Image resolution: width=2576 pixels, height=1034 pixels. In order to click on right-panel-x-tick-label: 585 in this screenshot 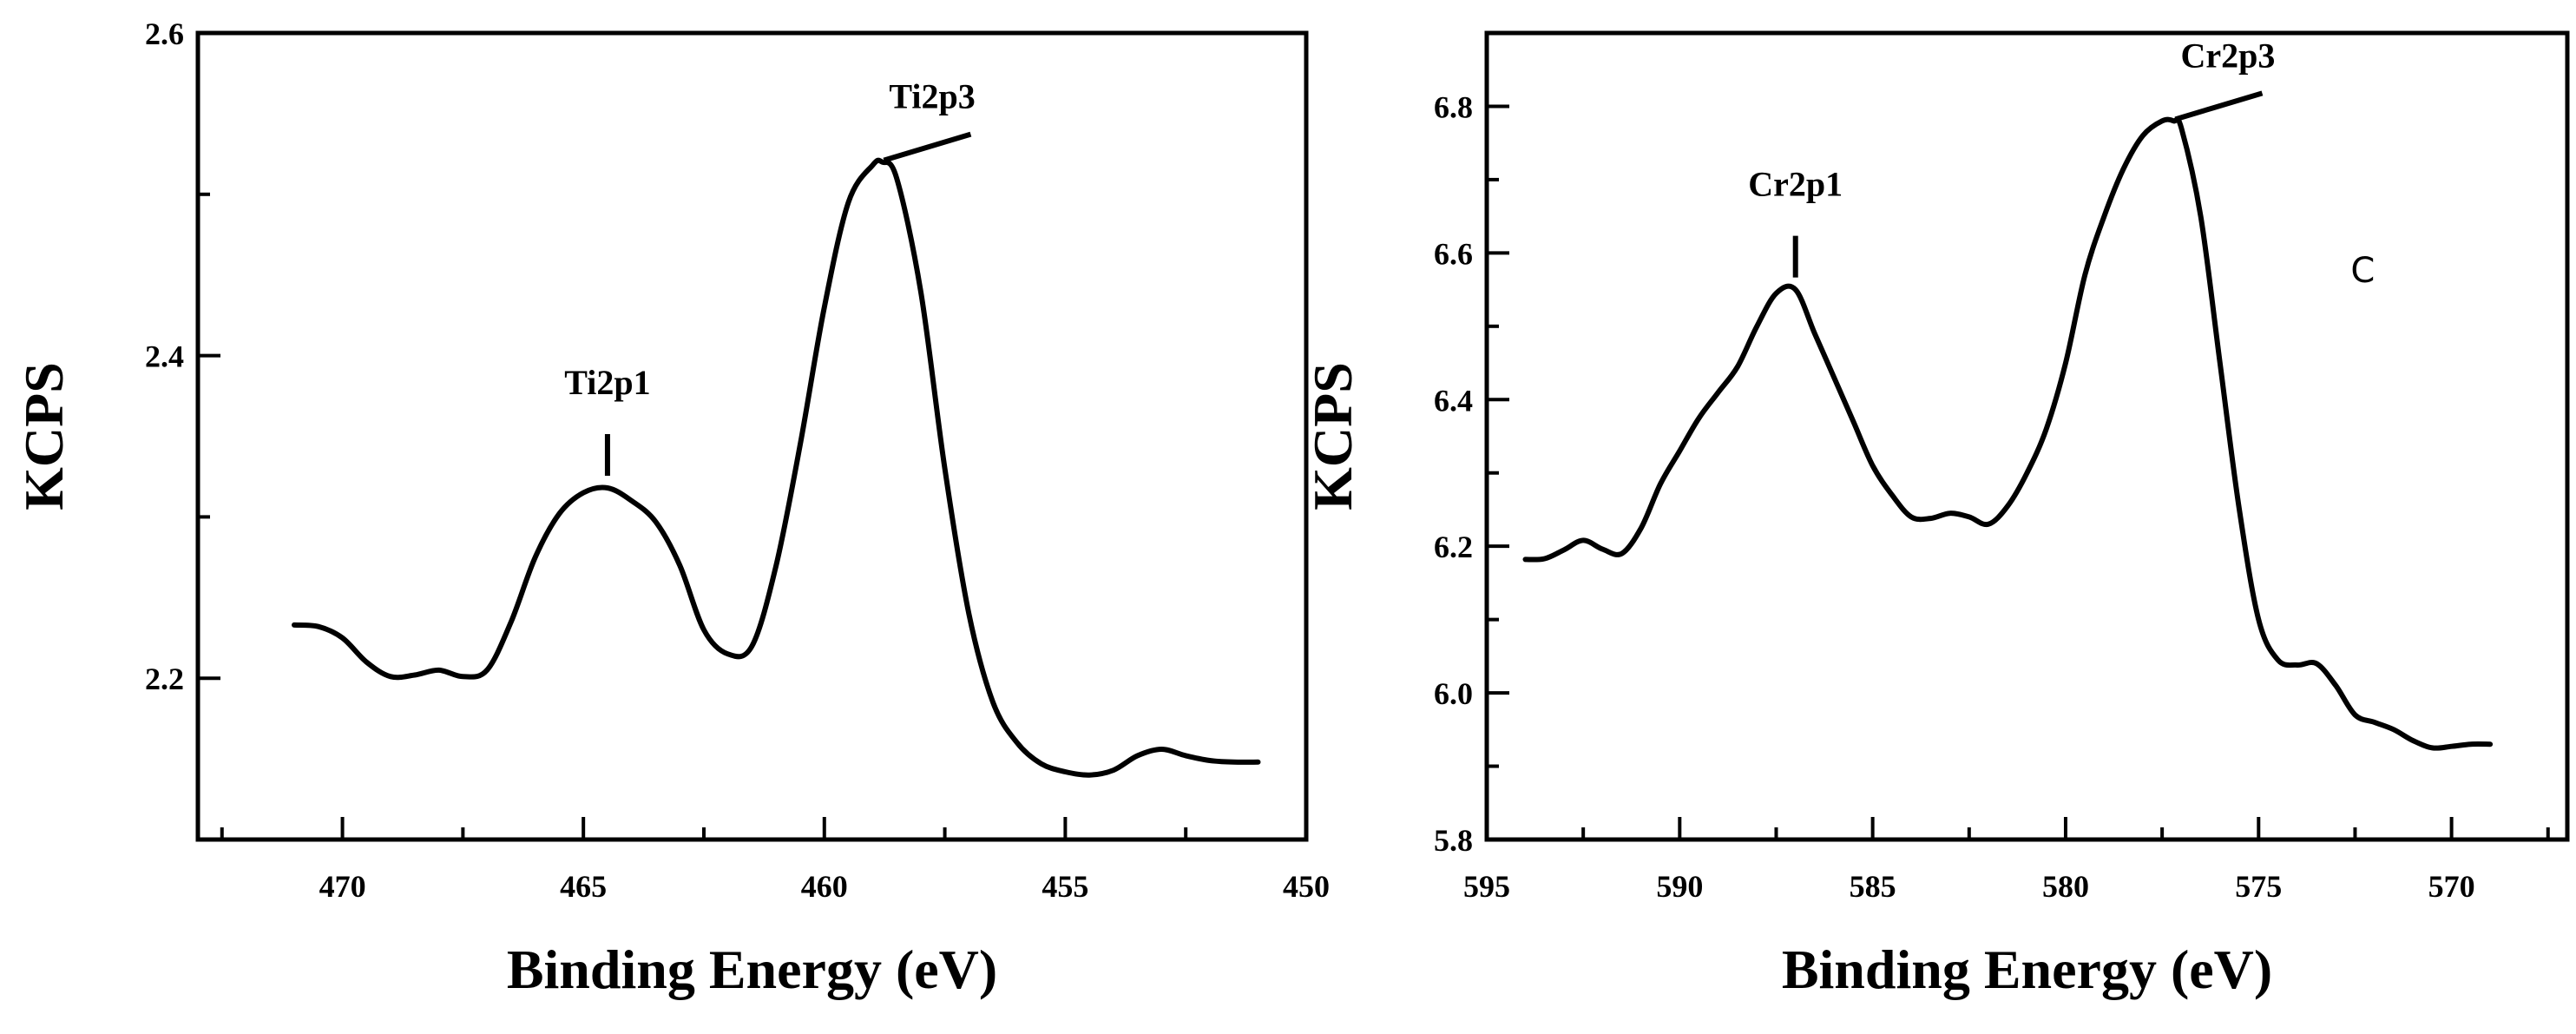, I will do `click(1873, 886)`.